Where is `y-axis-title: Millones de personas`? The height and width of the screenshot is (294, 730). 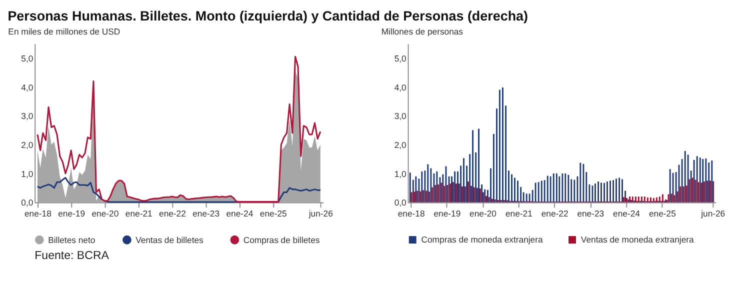
y-axis-title: Millones de personas is located at coordinates (422, 31).